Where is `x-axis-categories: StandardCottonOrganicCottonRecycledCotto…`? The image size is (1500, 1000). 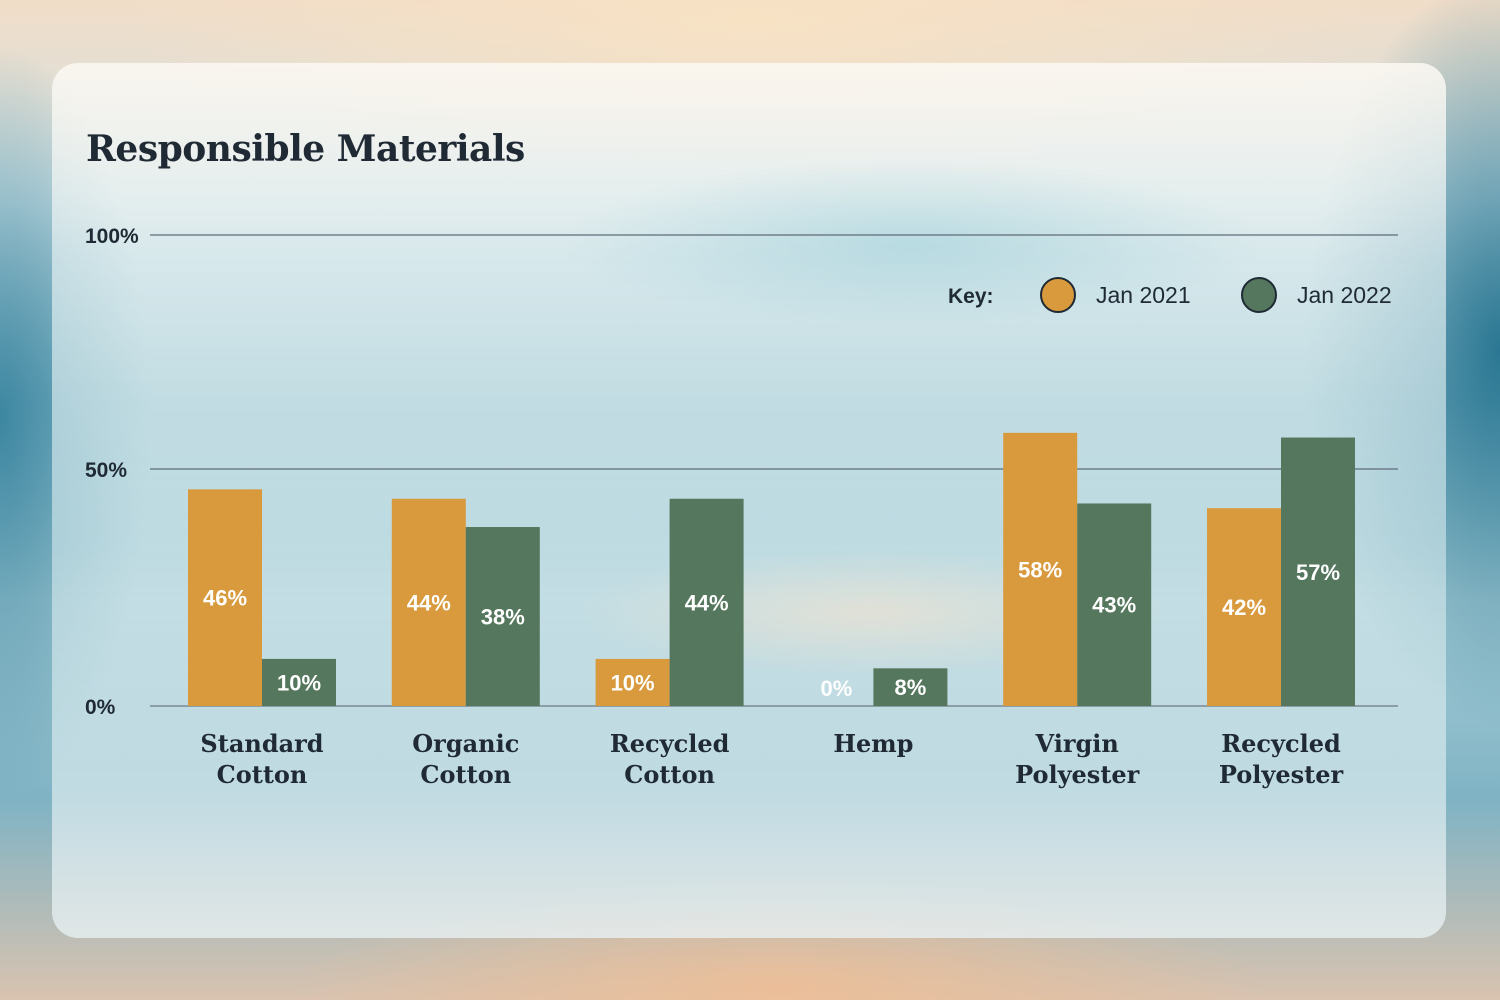 x-axis-categories: StandardCottonOrganicCottonRecycledCotto… is located at coordinates (771, 759).